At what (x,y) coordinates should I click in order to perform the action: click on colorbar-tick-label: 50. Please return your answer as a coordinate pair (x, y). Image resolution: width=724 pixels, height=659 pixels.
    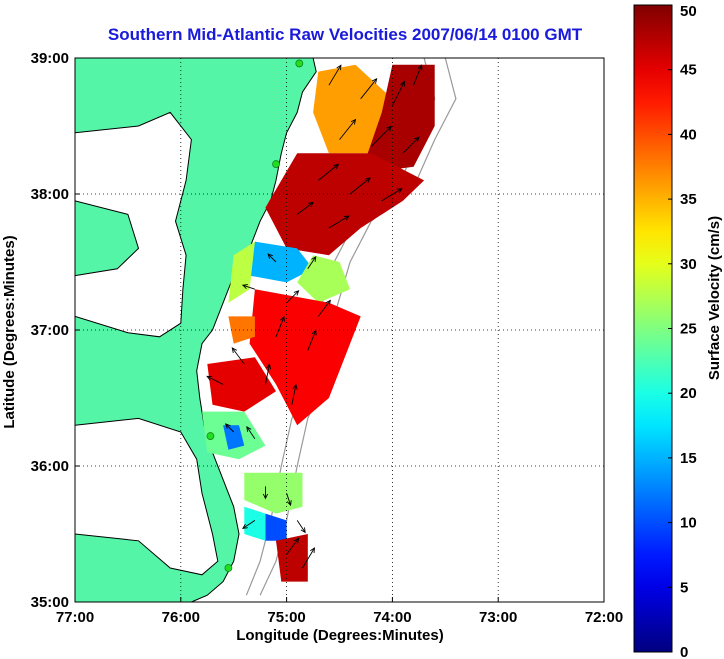
    Looking at the image, I should click on (688, 11).